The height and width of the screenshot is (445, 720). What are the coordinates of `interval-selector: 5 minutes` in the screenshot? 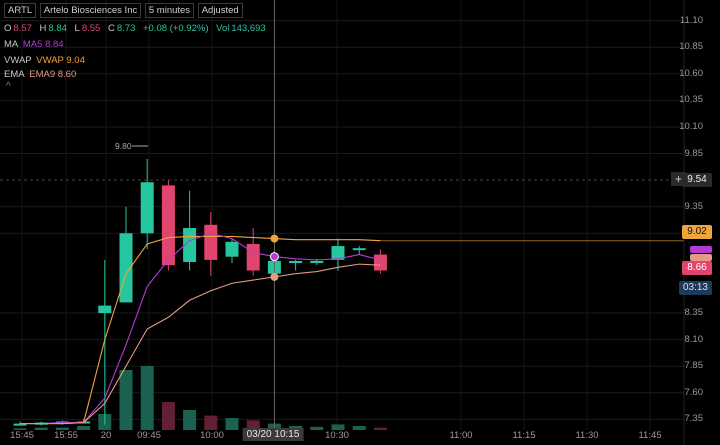 It's located at (169, 10).